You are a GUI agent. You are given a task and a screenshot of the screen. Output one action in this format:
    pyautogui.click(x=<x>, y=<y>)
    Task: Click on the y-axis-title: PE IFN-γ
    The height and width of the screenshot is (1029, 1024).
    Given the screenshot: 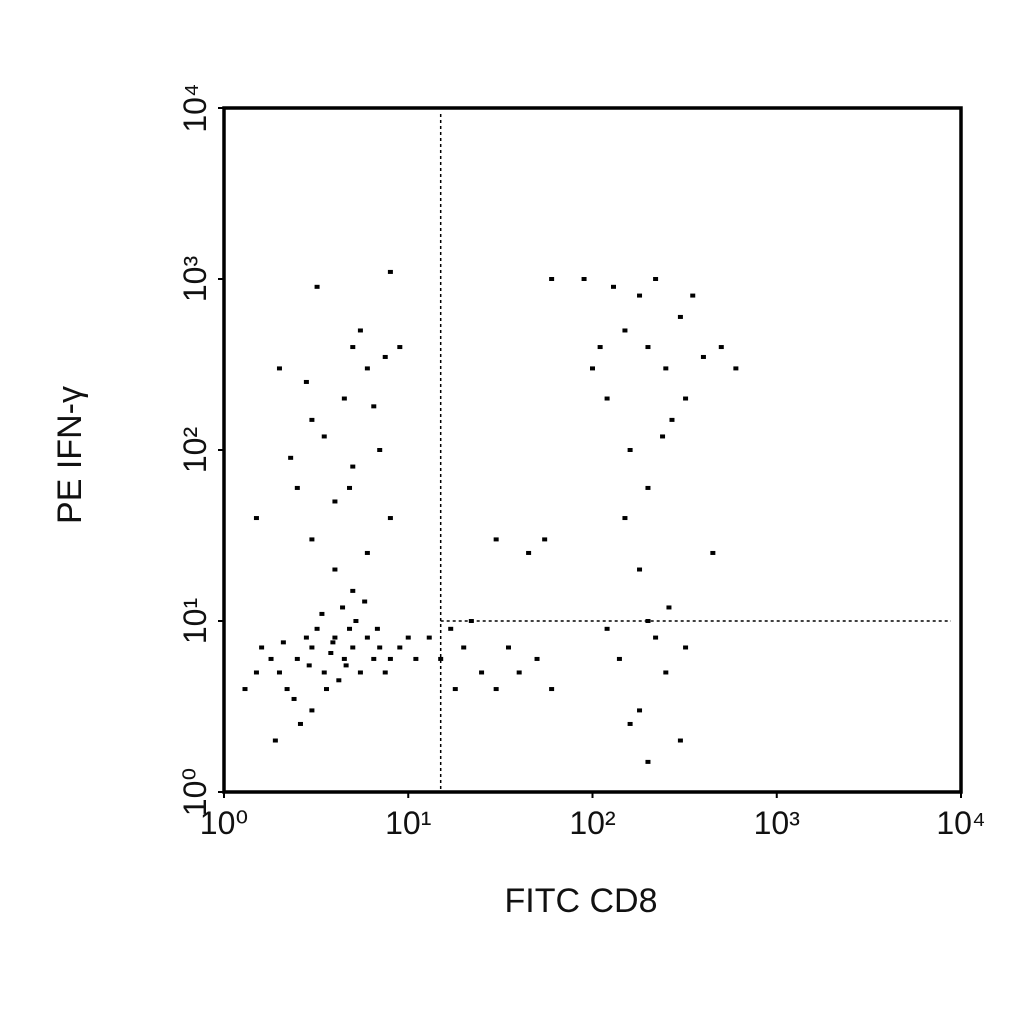 What is the action you would take?
    pyautogui.click(x=70, y=455)
    